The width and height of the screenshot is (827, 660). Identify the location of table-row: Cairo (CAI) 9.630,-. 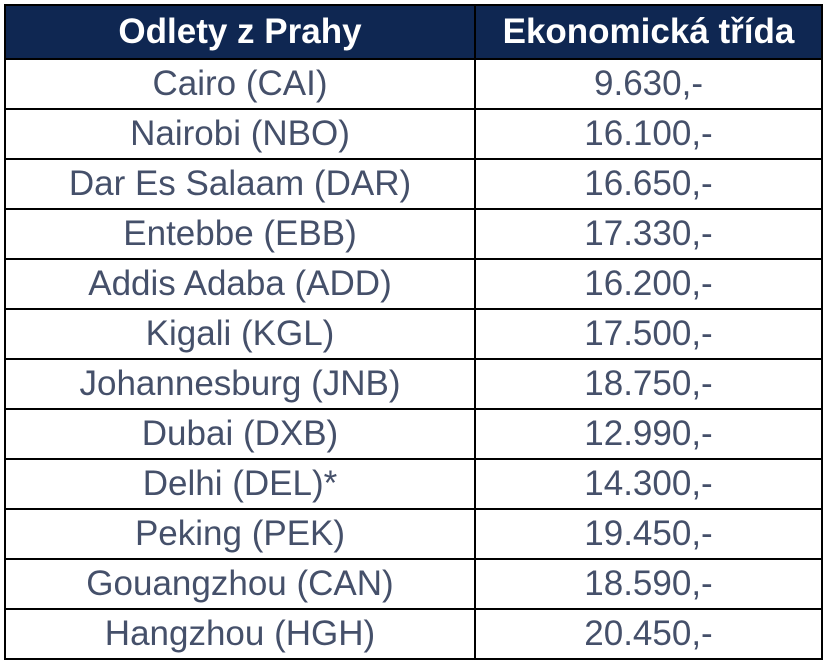
(413, 84).